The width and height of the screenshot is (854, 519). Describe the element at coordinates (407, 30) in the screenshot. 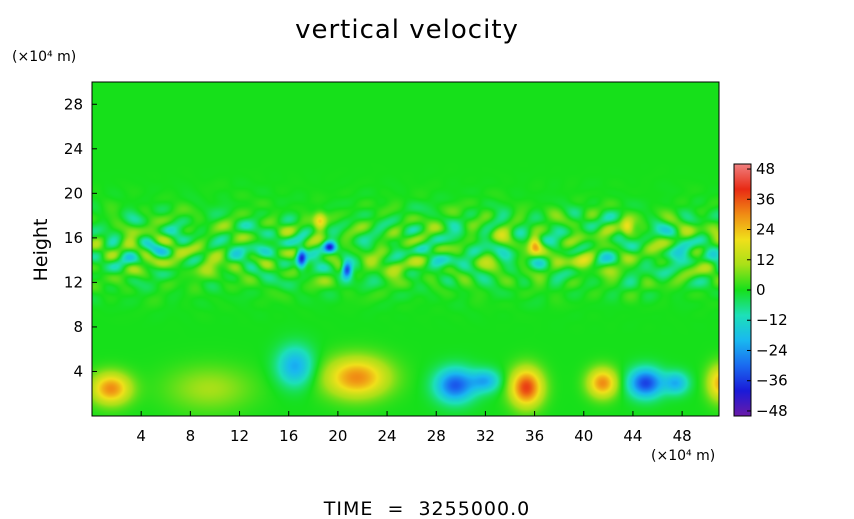

I see `chart-title: vertical velocity` at that location.